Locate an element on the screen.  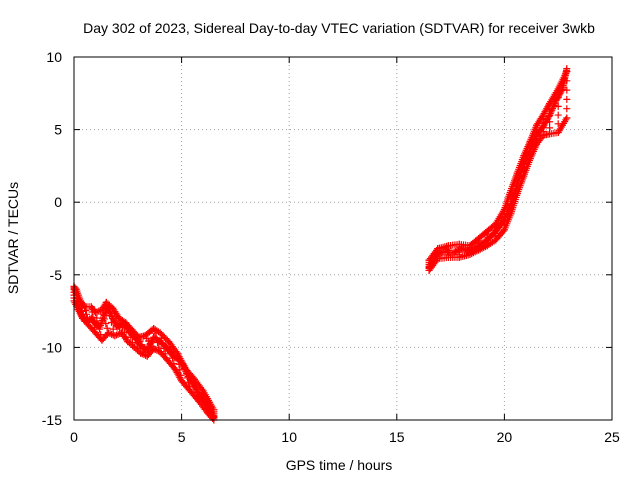
series-segment-late is located at coordinates (498, 169).